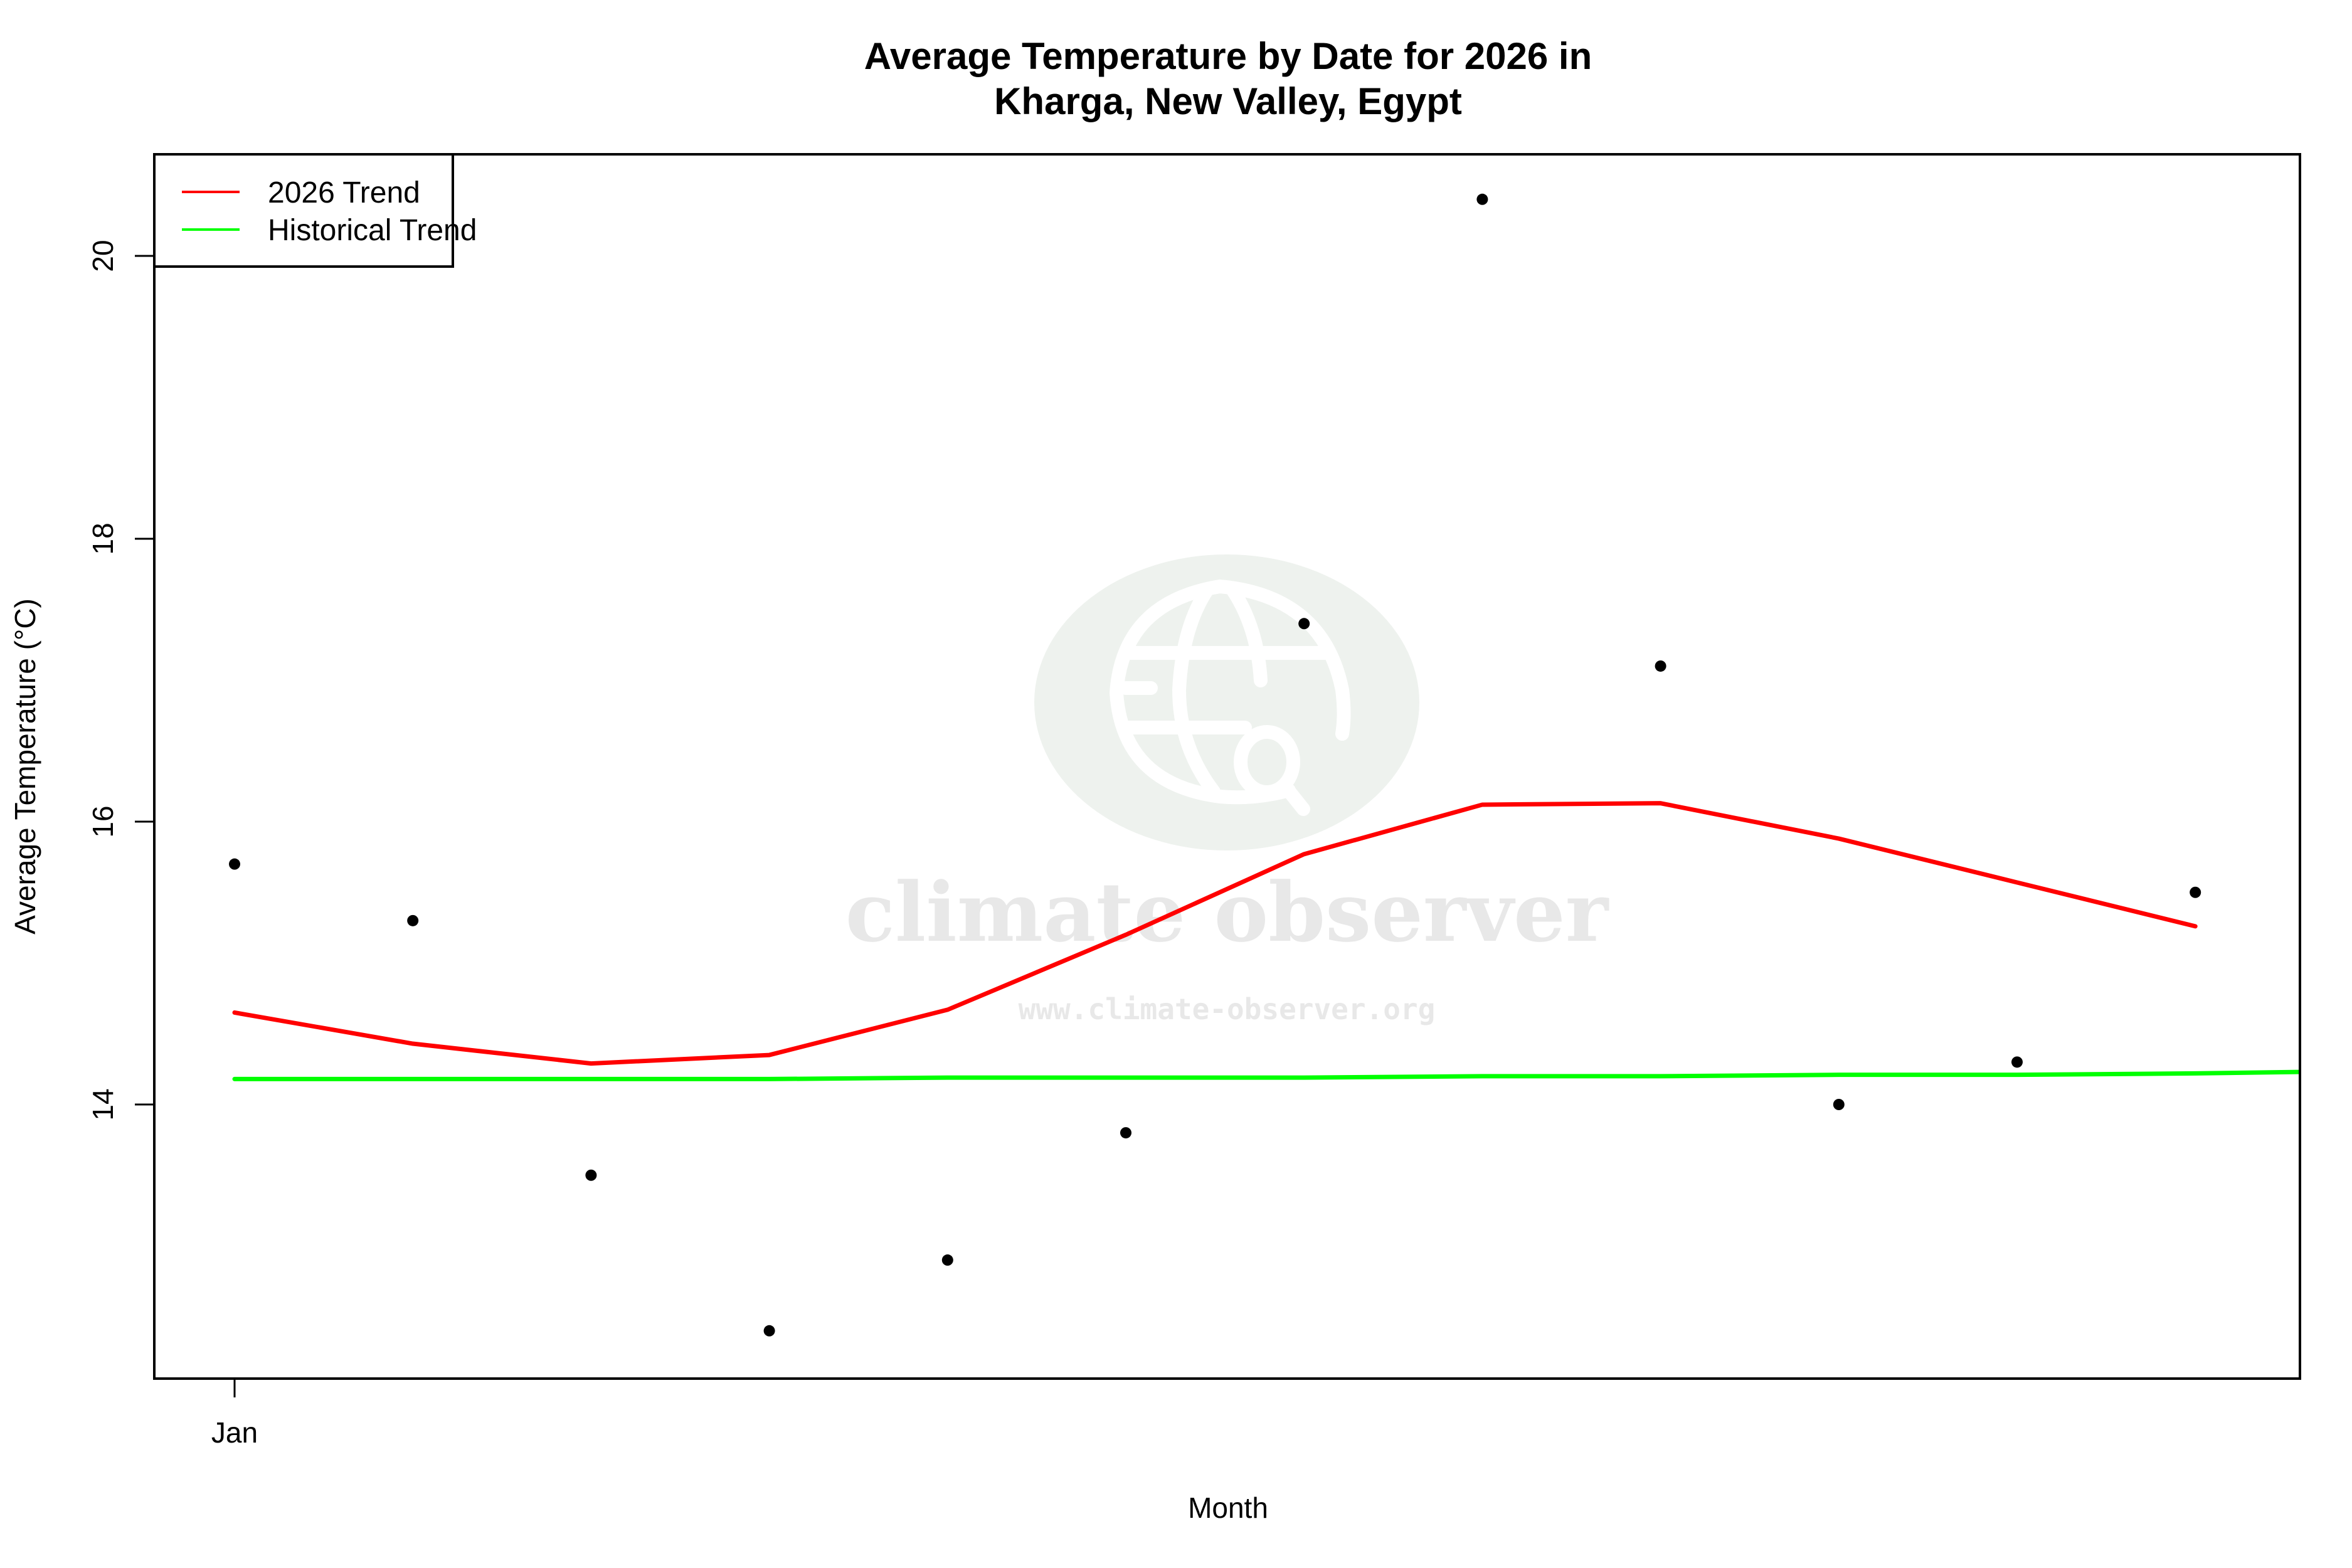 Image resolution: width=2352 pixels, height=1568 pixels. Describe the element at coordinates (1228, 1507) in the screenshot. I see `x-axis-label: Month` at that location.